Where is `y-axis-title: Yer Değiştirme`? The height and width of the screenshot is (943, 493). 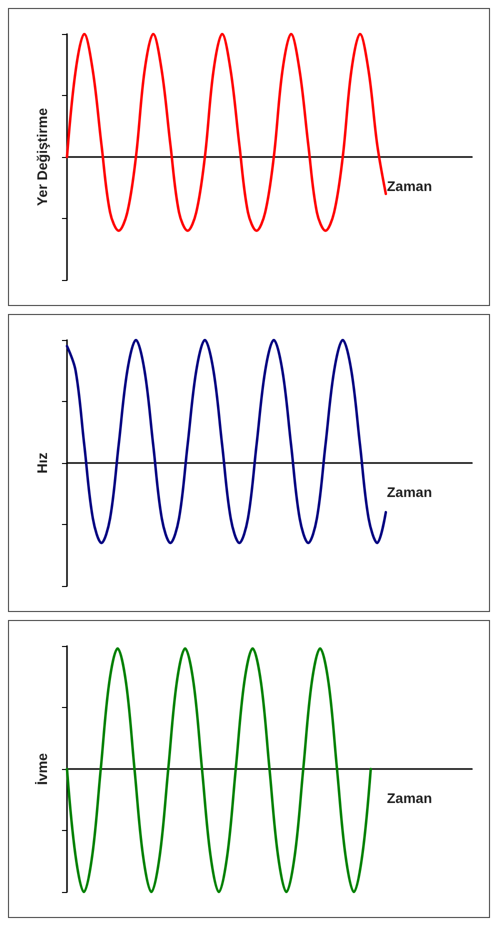 y-axis-title: Yer Değiştirme is located at coordinates (42, 157).